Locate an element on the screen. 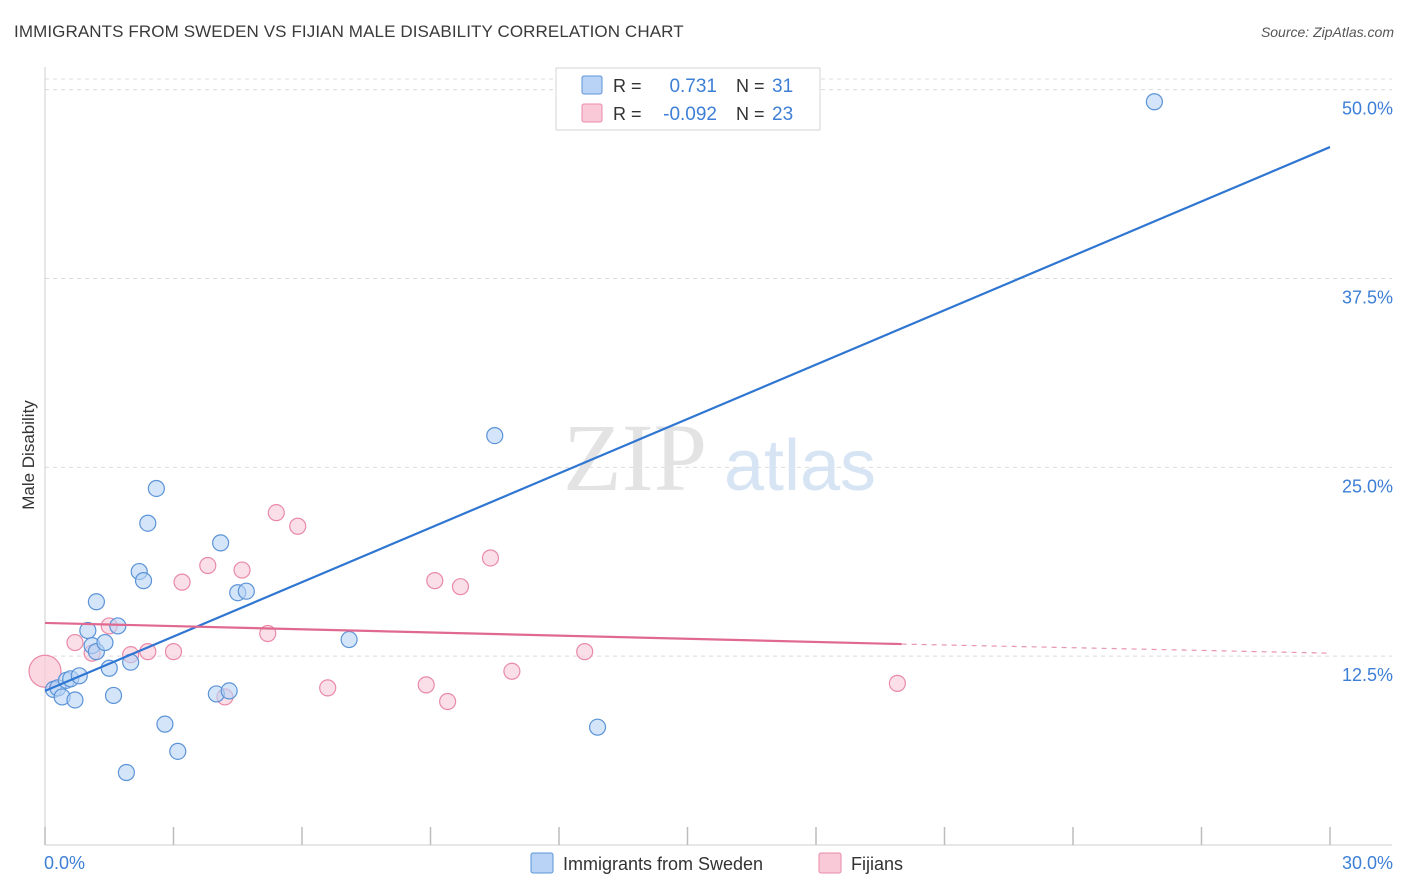 This screenshot has height=892, width=1406. legend-n-value-1: 31 is located at coordinates (782, 86).